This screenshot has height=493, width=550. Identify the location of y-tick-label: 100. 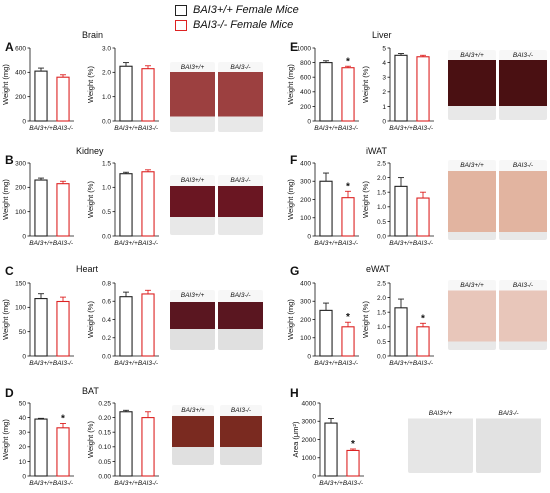
(305, 338).